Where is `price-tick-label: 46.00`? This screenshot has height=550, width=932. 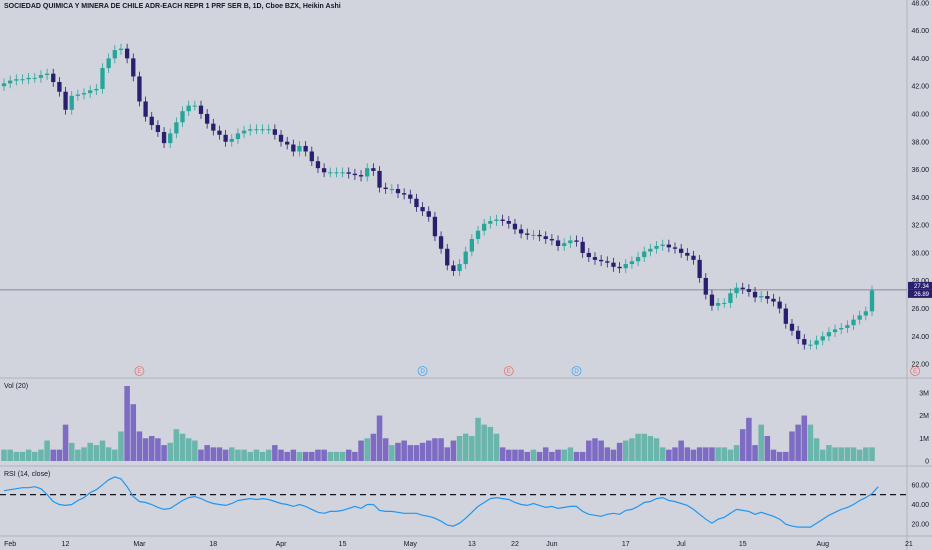 price-tick-label: 46.00 is located at coordinates (920, 31).